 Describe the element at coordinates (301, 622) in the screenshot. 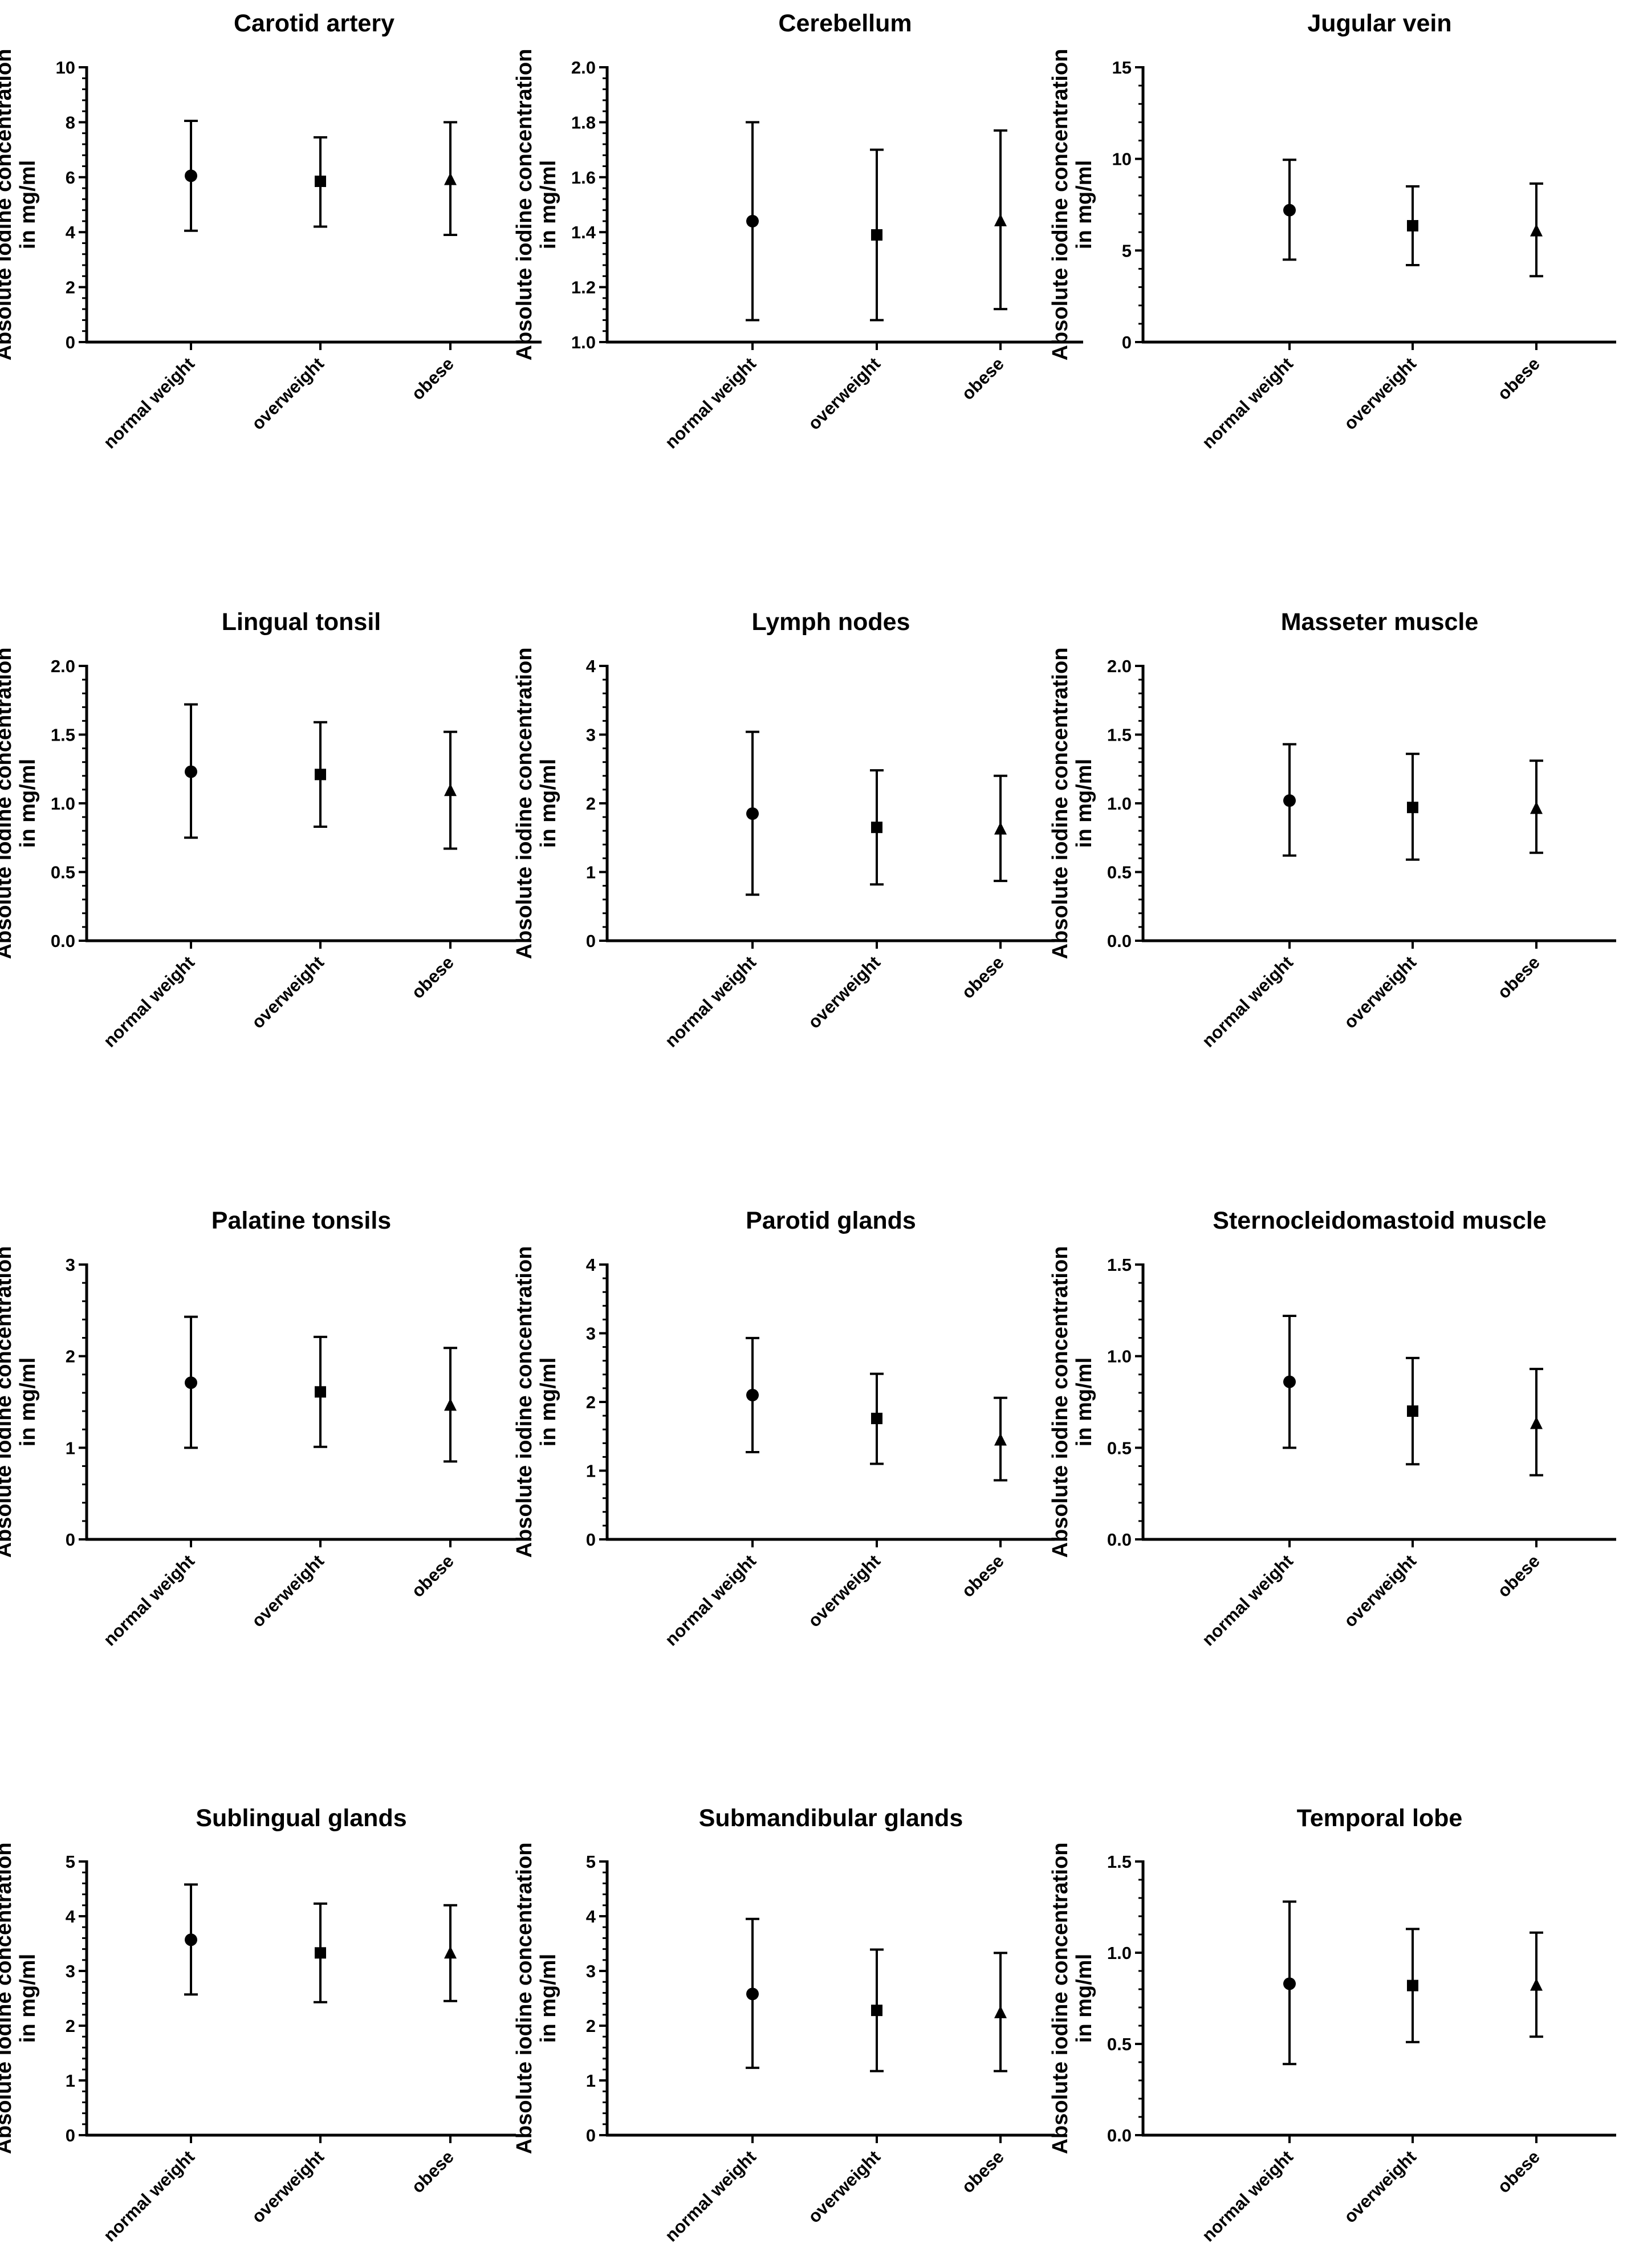

I see `chart-title: Lingual tonsil` at that location.